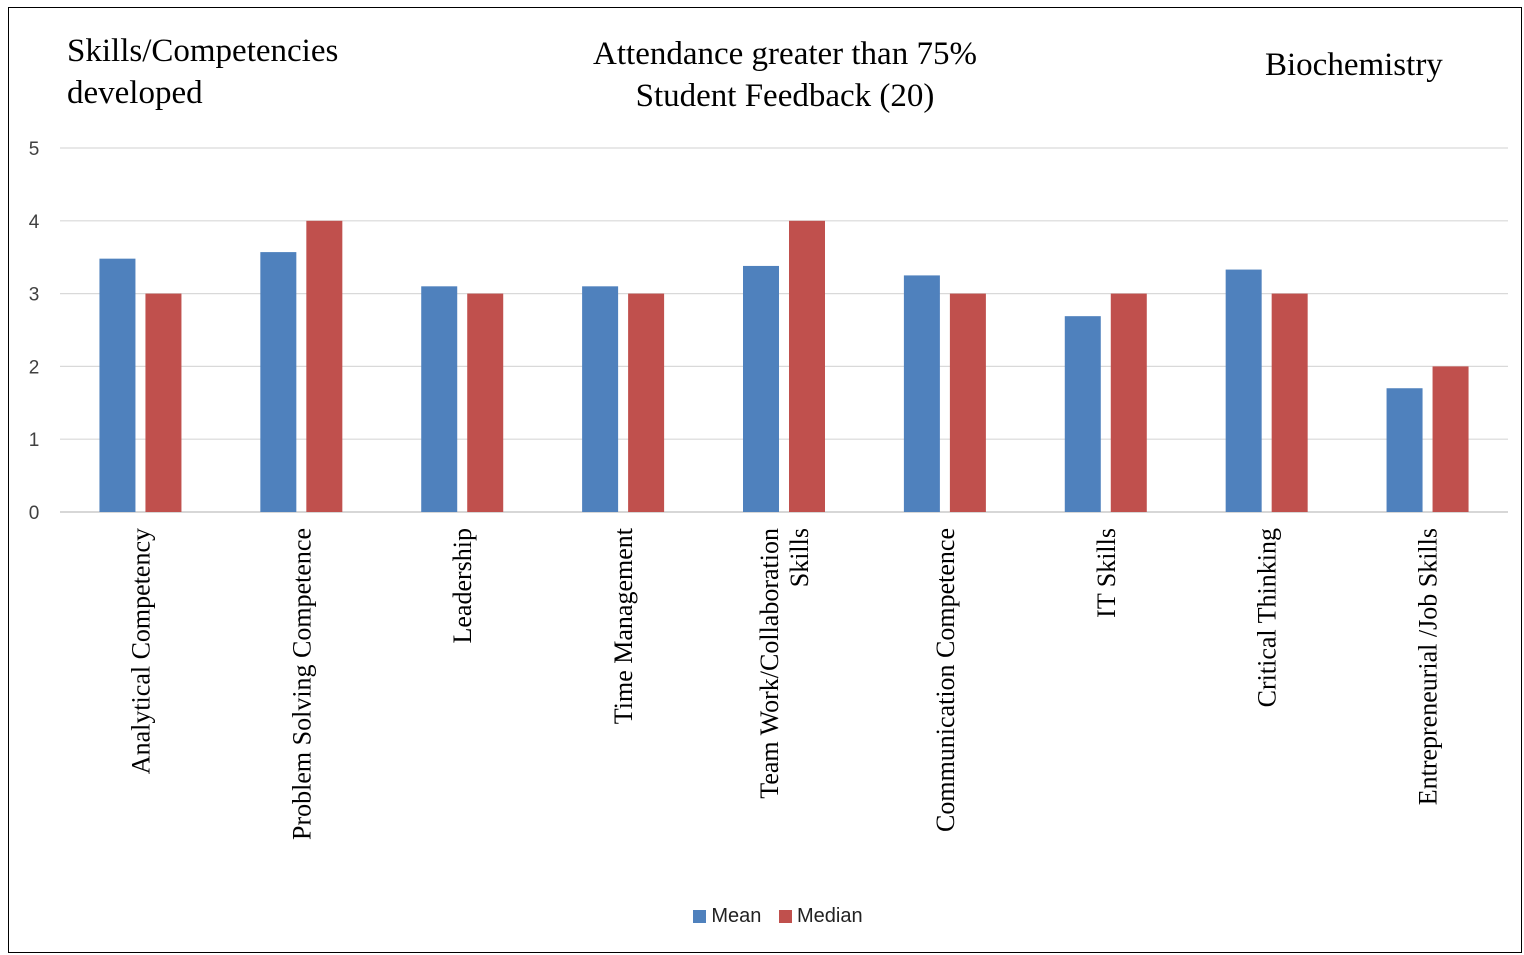  I want to click on chart-title-line1: Attendance greater than 75%, so click(785, 54).